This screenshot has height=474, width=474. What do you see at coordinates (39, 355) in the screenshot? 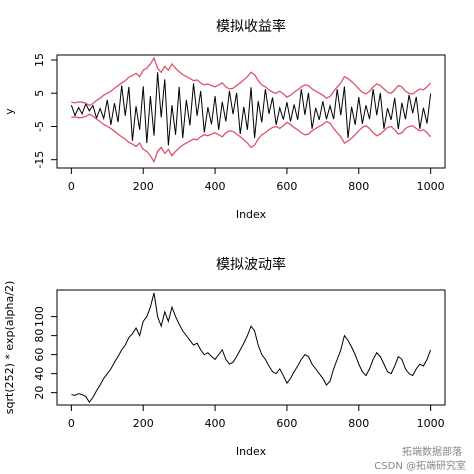
I see `y-tick-label: 60` at bounding box center [39, 355].